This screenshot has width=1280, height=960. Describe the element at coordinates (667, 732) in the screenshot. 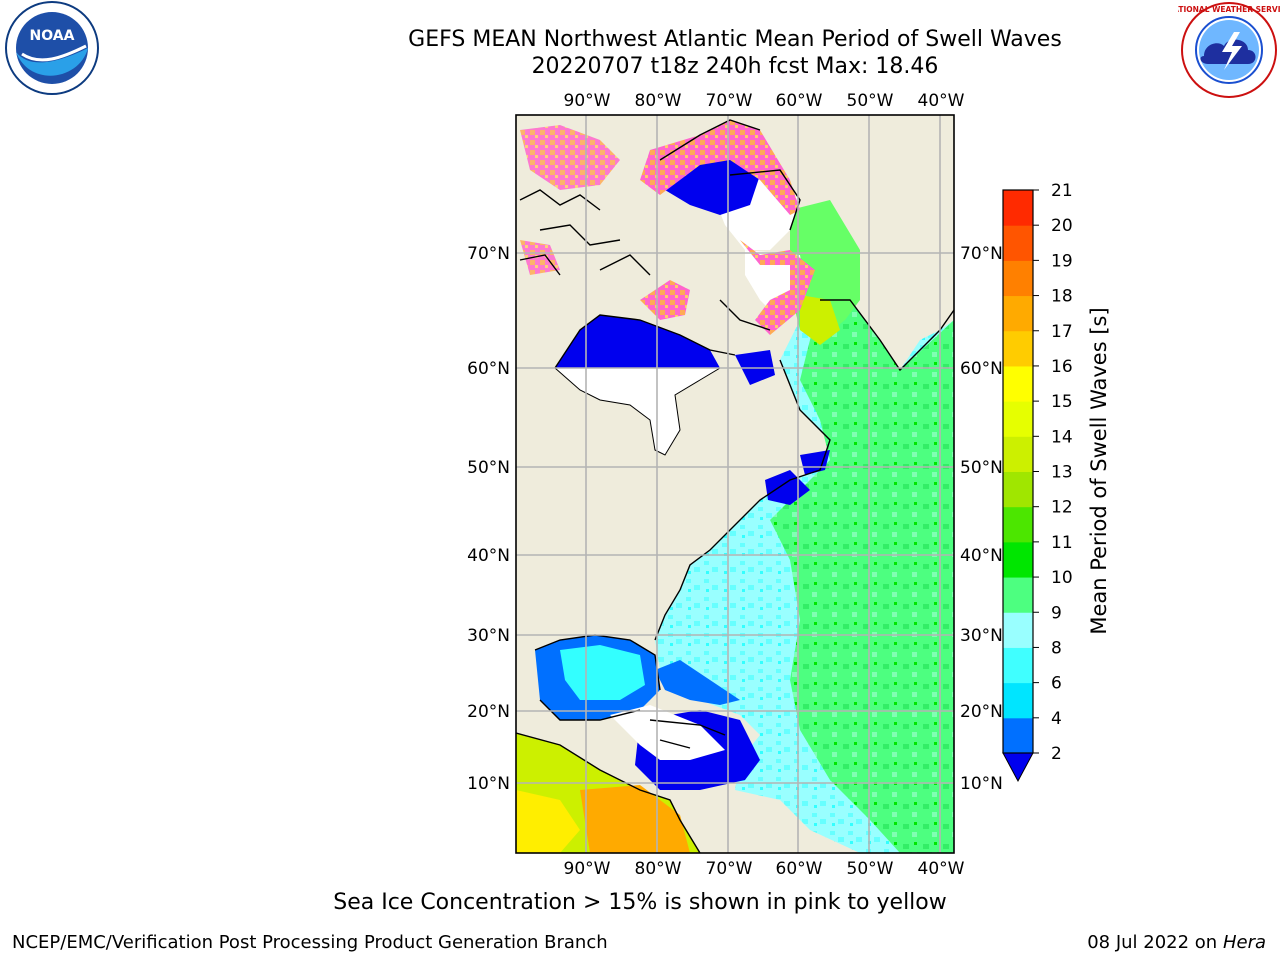

I see `caribbean-white` at that location.